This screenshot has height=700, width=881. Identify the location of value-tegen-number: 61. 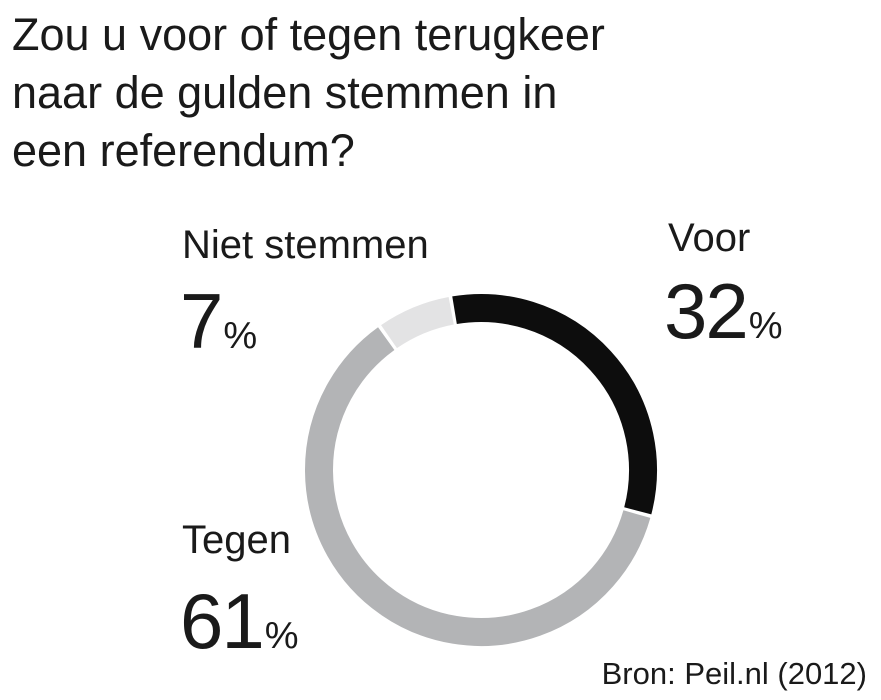
(222, 621).